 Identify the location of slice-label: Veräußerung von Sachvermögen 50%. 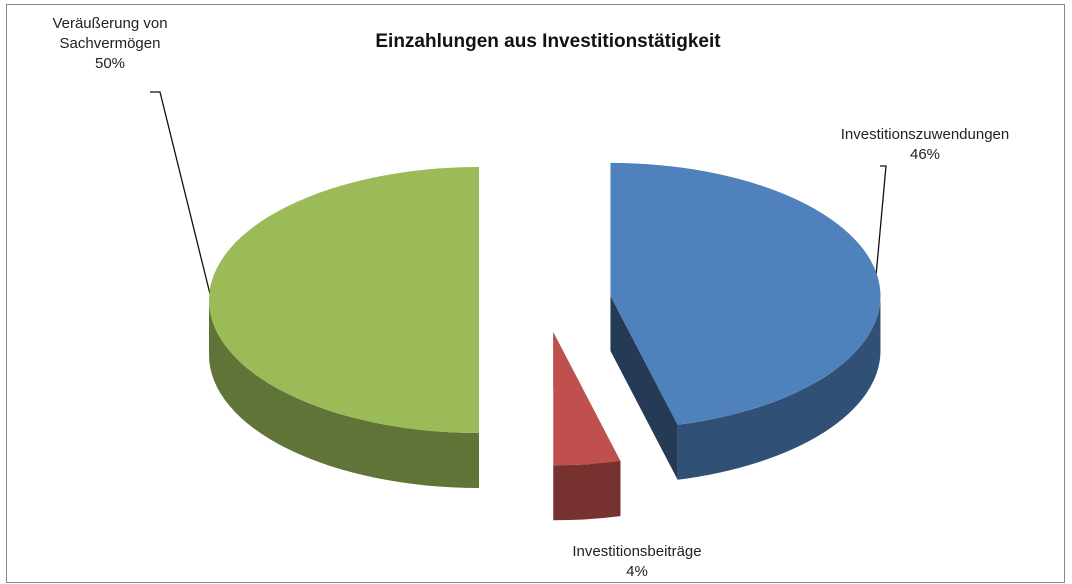
(110, 44).